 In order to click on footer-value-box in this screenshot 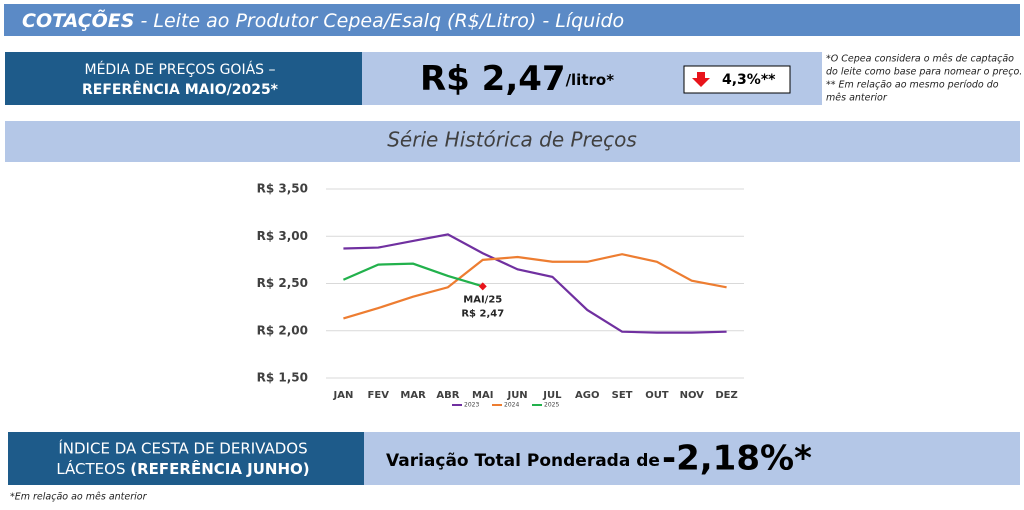, I will do `click(692, 458)`.